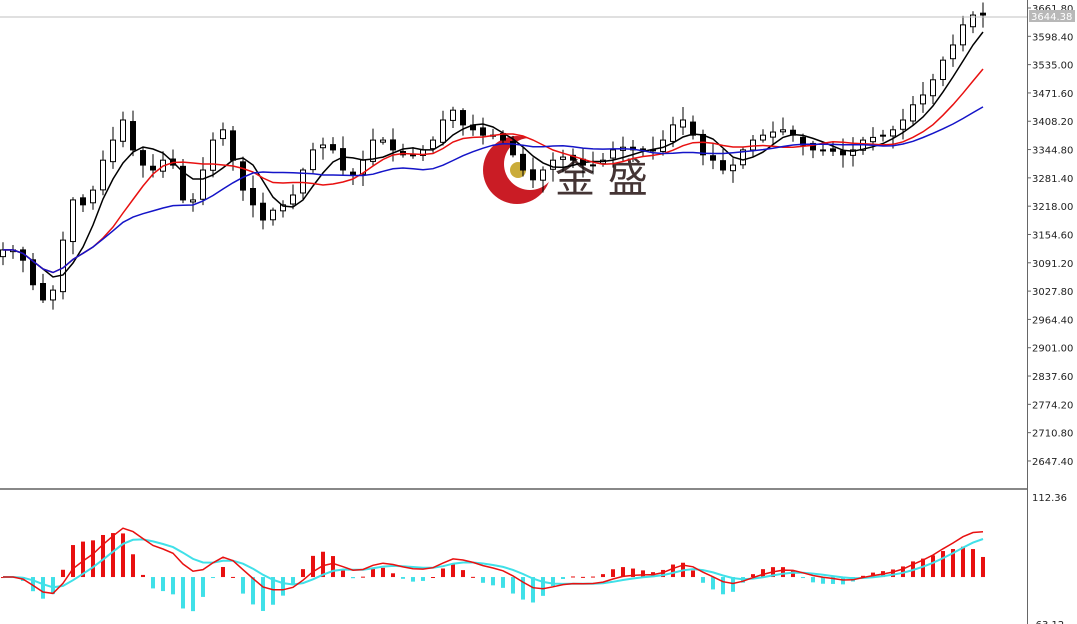 The height and width of the screenshot is (624, 1077). I want to click on price-tick-label: 3471.60, so click(1052, 94).